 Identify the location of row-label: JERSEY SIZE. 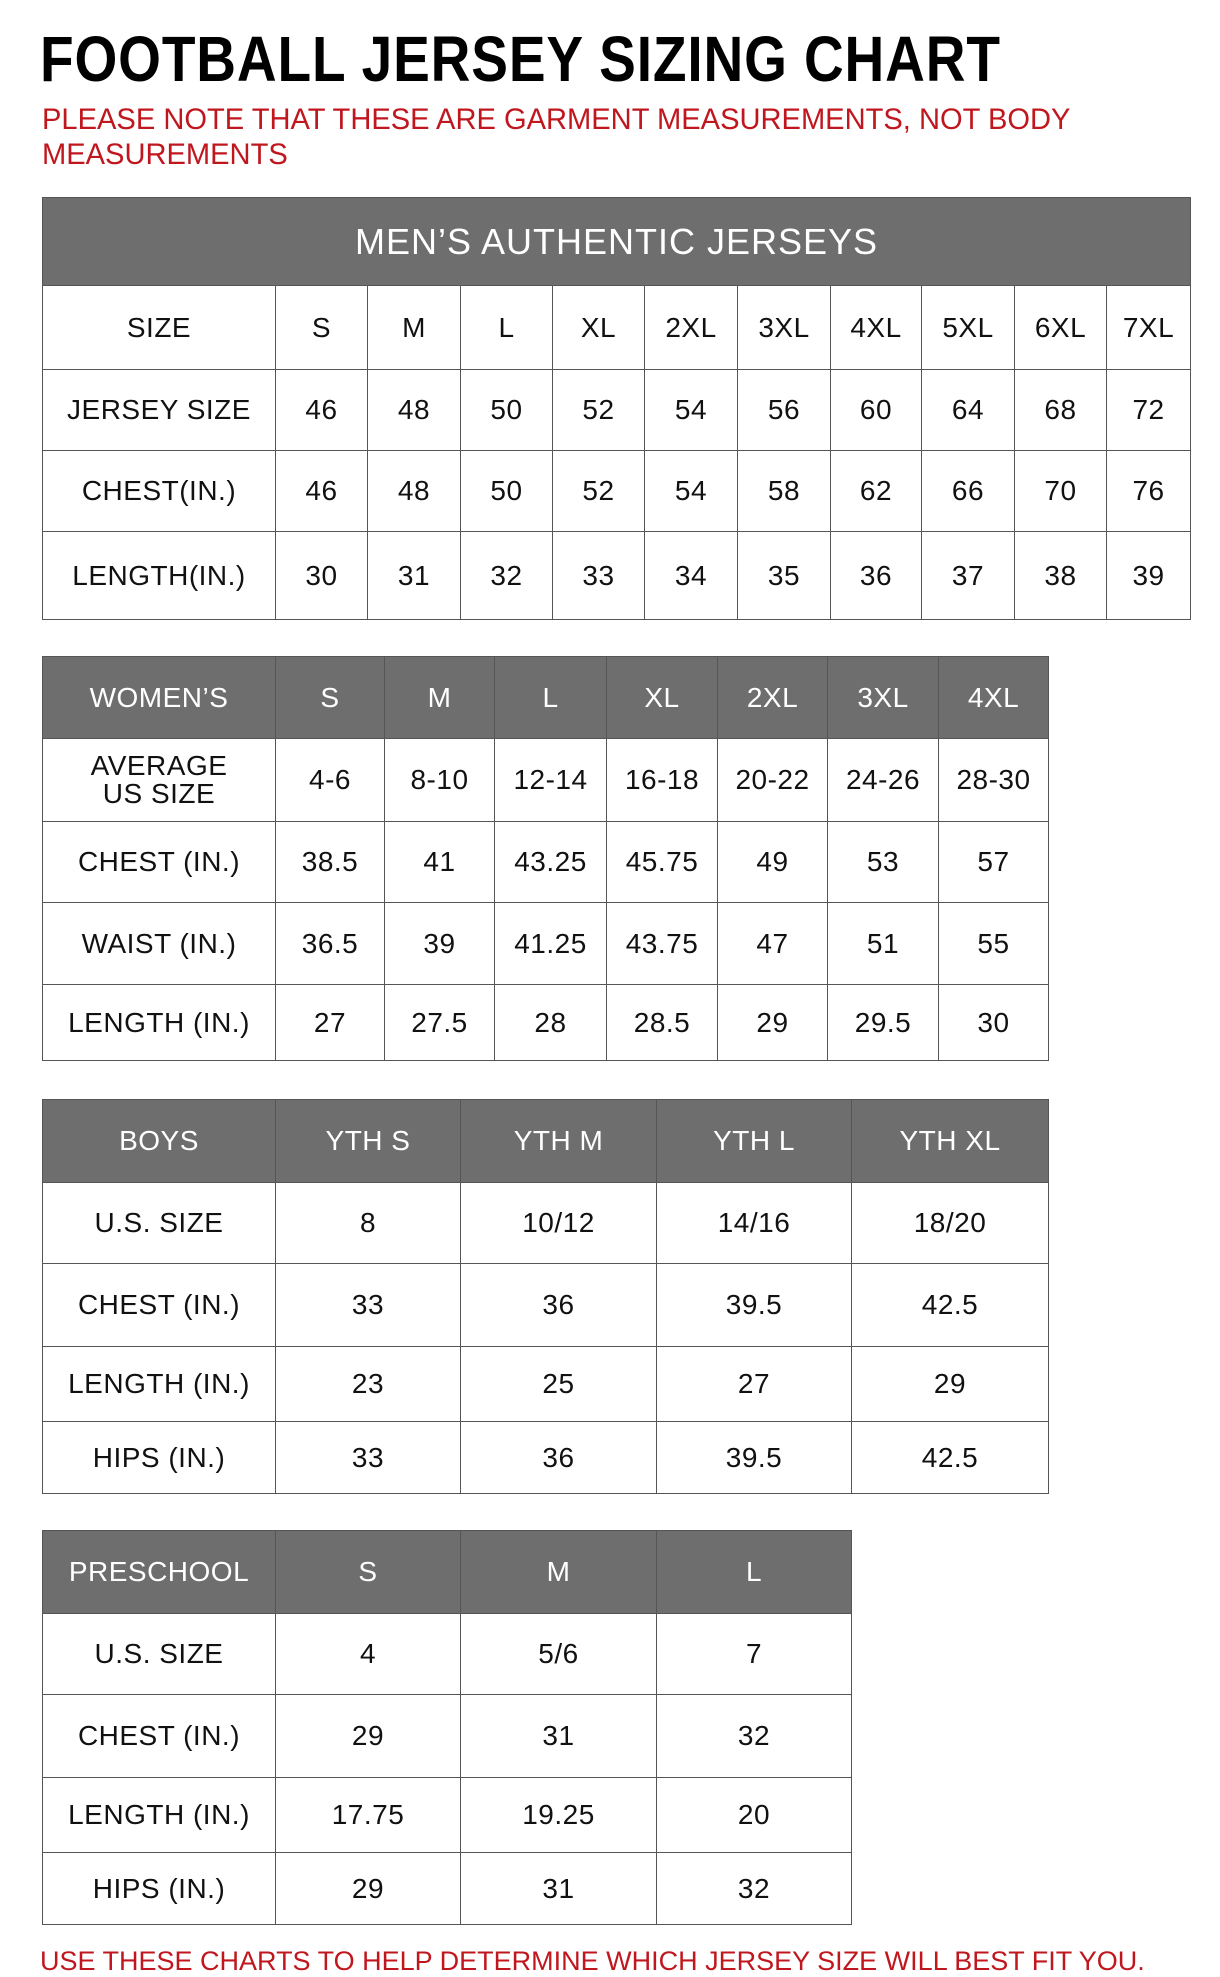
(159, 410).